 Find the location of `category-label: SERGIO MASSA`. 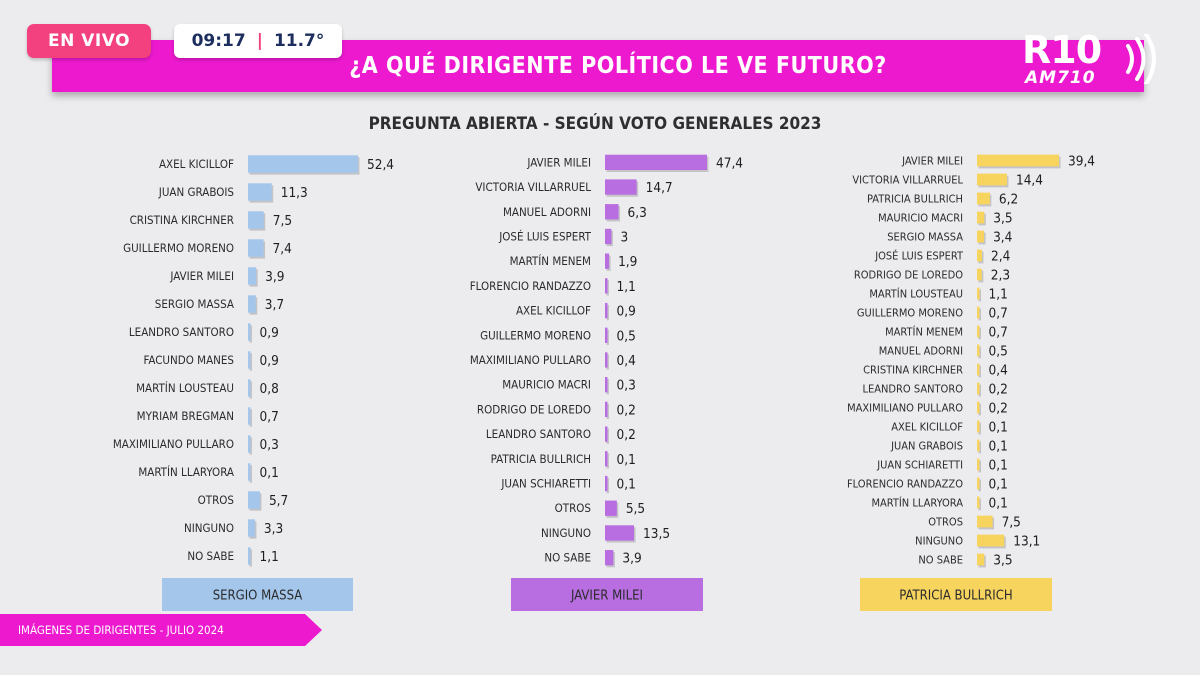

category-label: SERGIO MASSA is located at coordinates (925, 237).